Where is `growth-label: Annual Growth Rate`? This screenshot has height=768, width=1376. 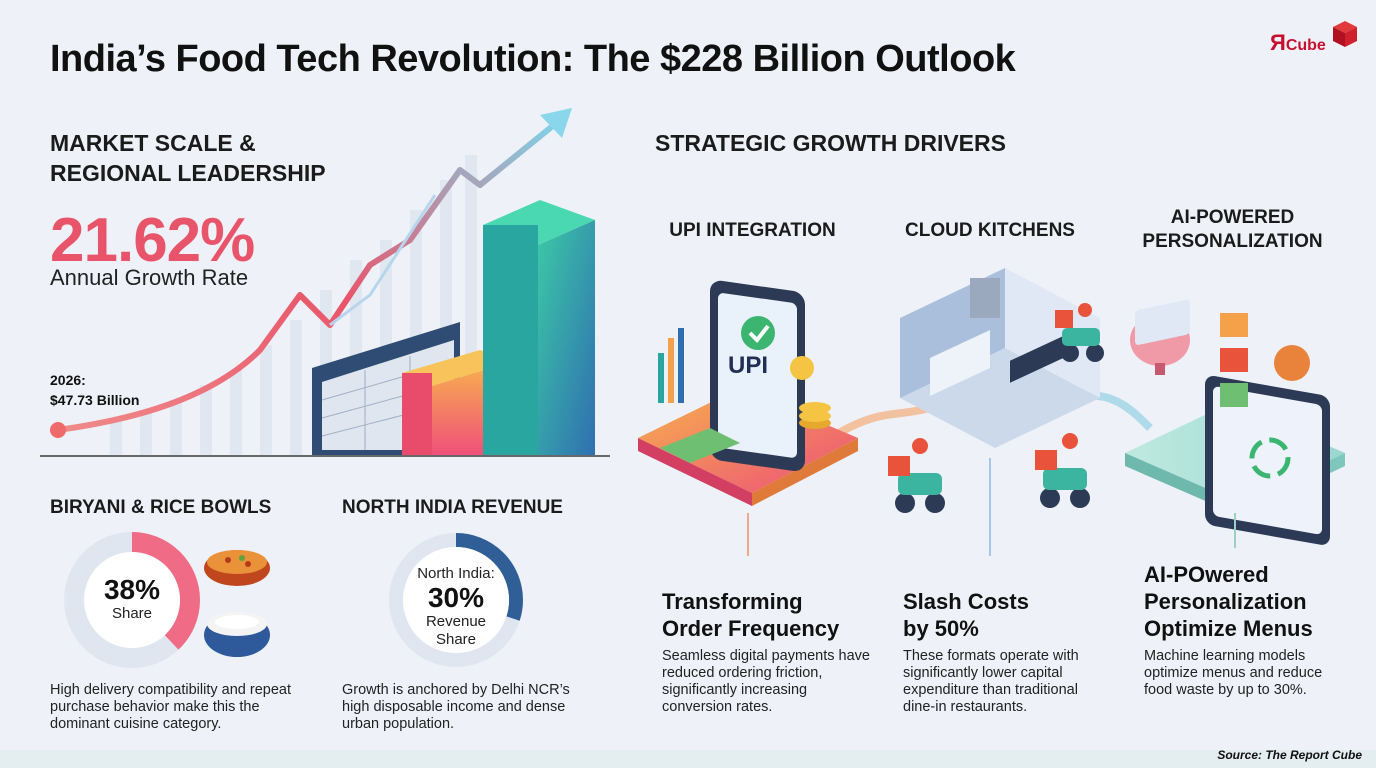
growth-label: Annual Growth Rate is located at coordinates (149, 277).